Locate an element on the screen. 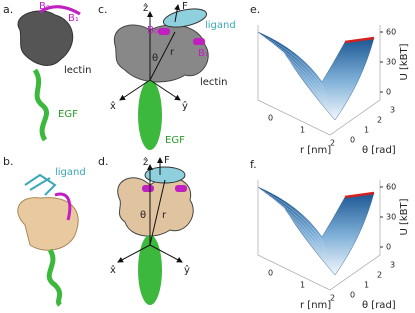 The width and height of the screenshot is (415, 313). panel-label: d. is located at coordinates (103, 161).